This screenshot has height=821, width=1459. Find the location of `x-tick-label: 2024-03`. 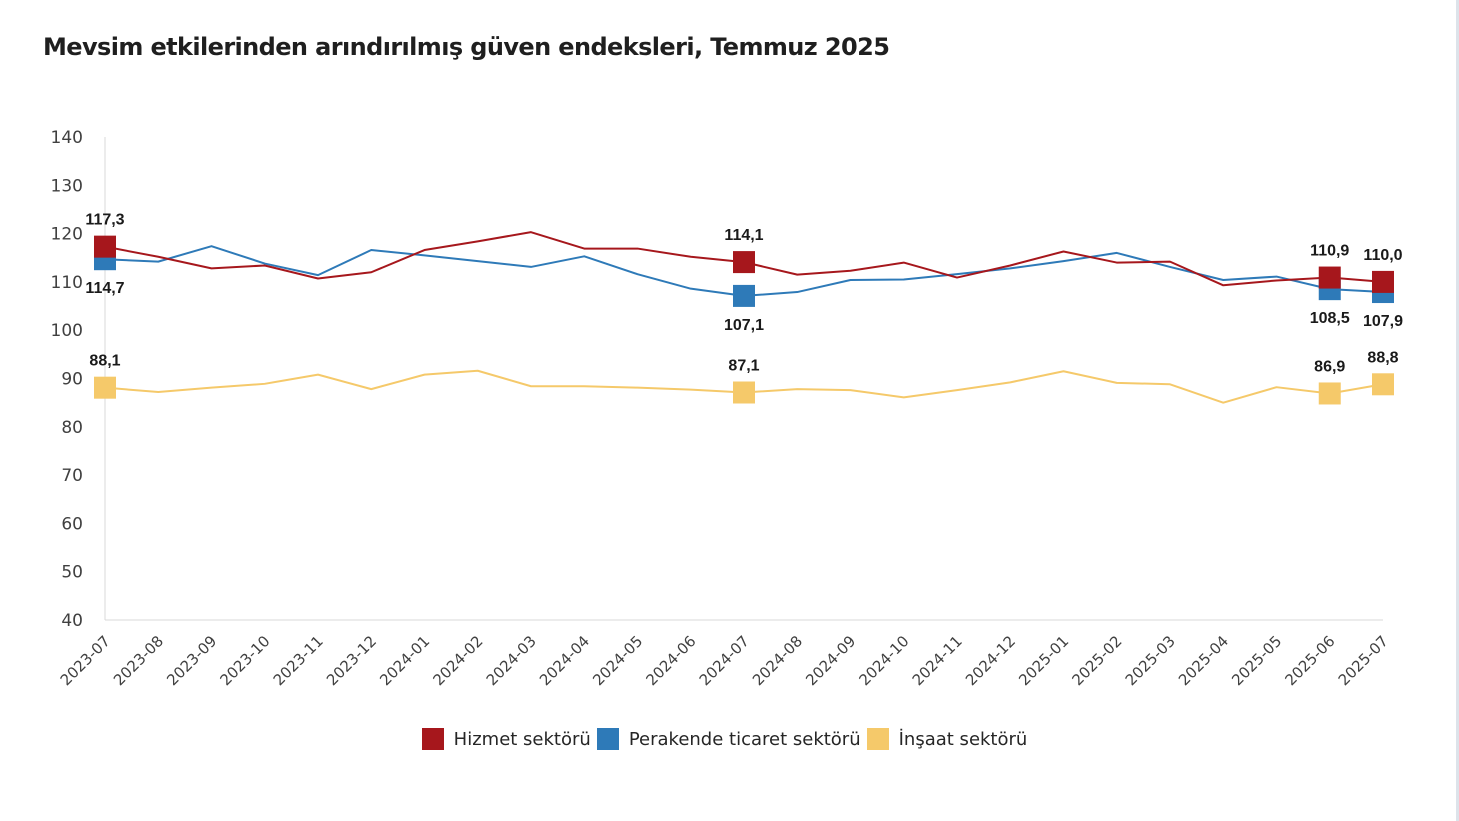

x-tick-label: 2024-03 is located at coordinates (511, 660).